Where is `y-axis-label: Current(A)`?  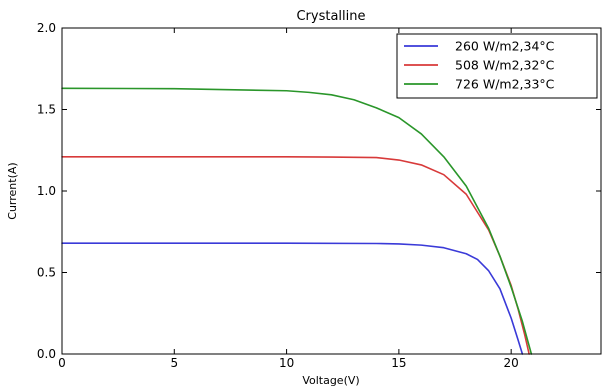
y-axis-label: Current(A) is located at coordinates (12, 190).